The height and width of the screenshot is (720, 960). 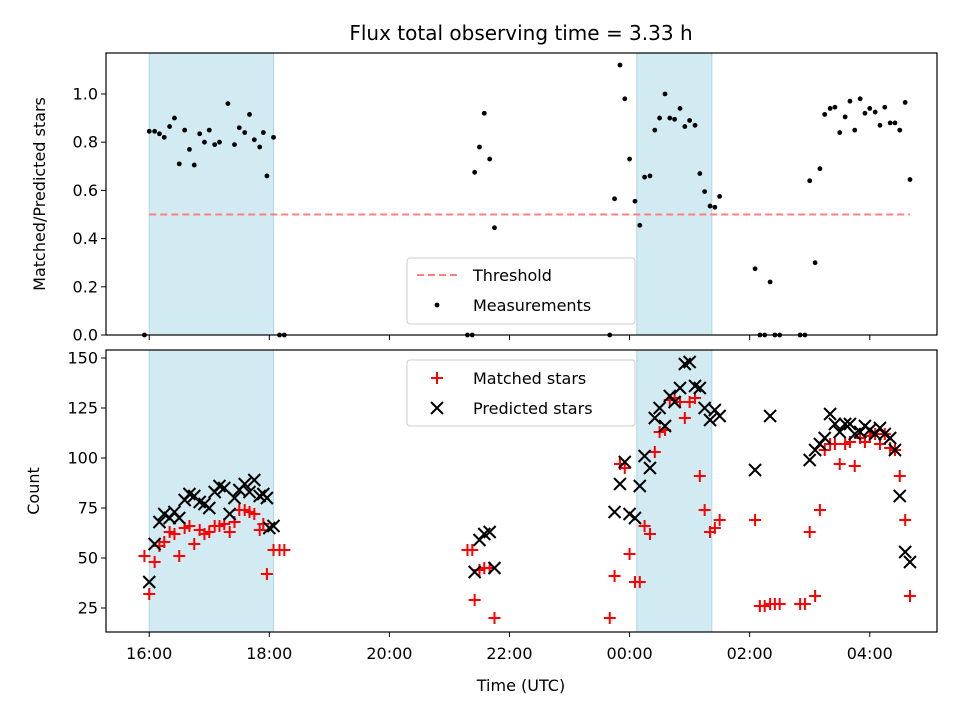 I want to click on count-panel-y-ticks: 25 50 75 100 125 150, so click(x=86, y=483).